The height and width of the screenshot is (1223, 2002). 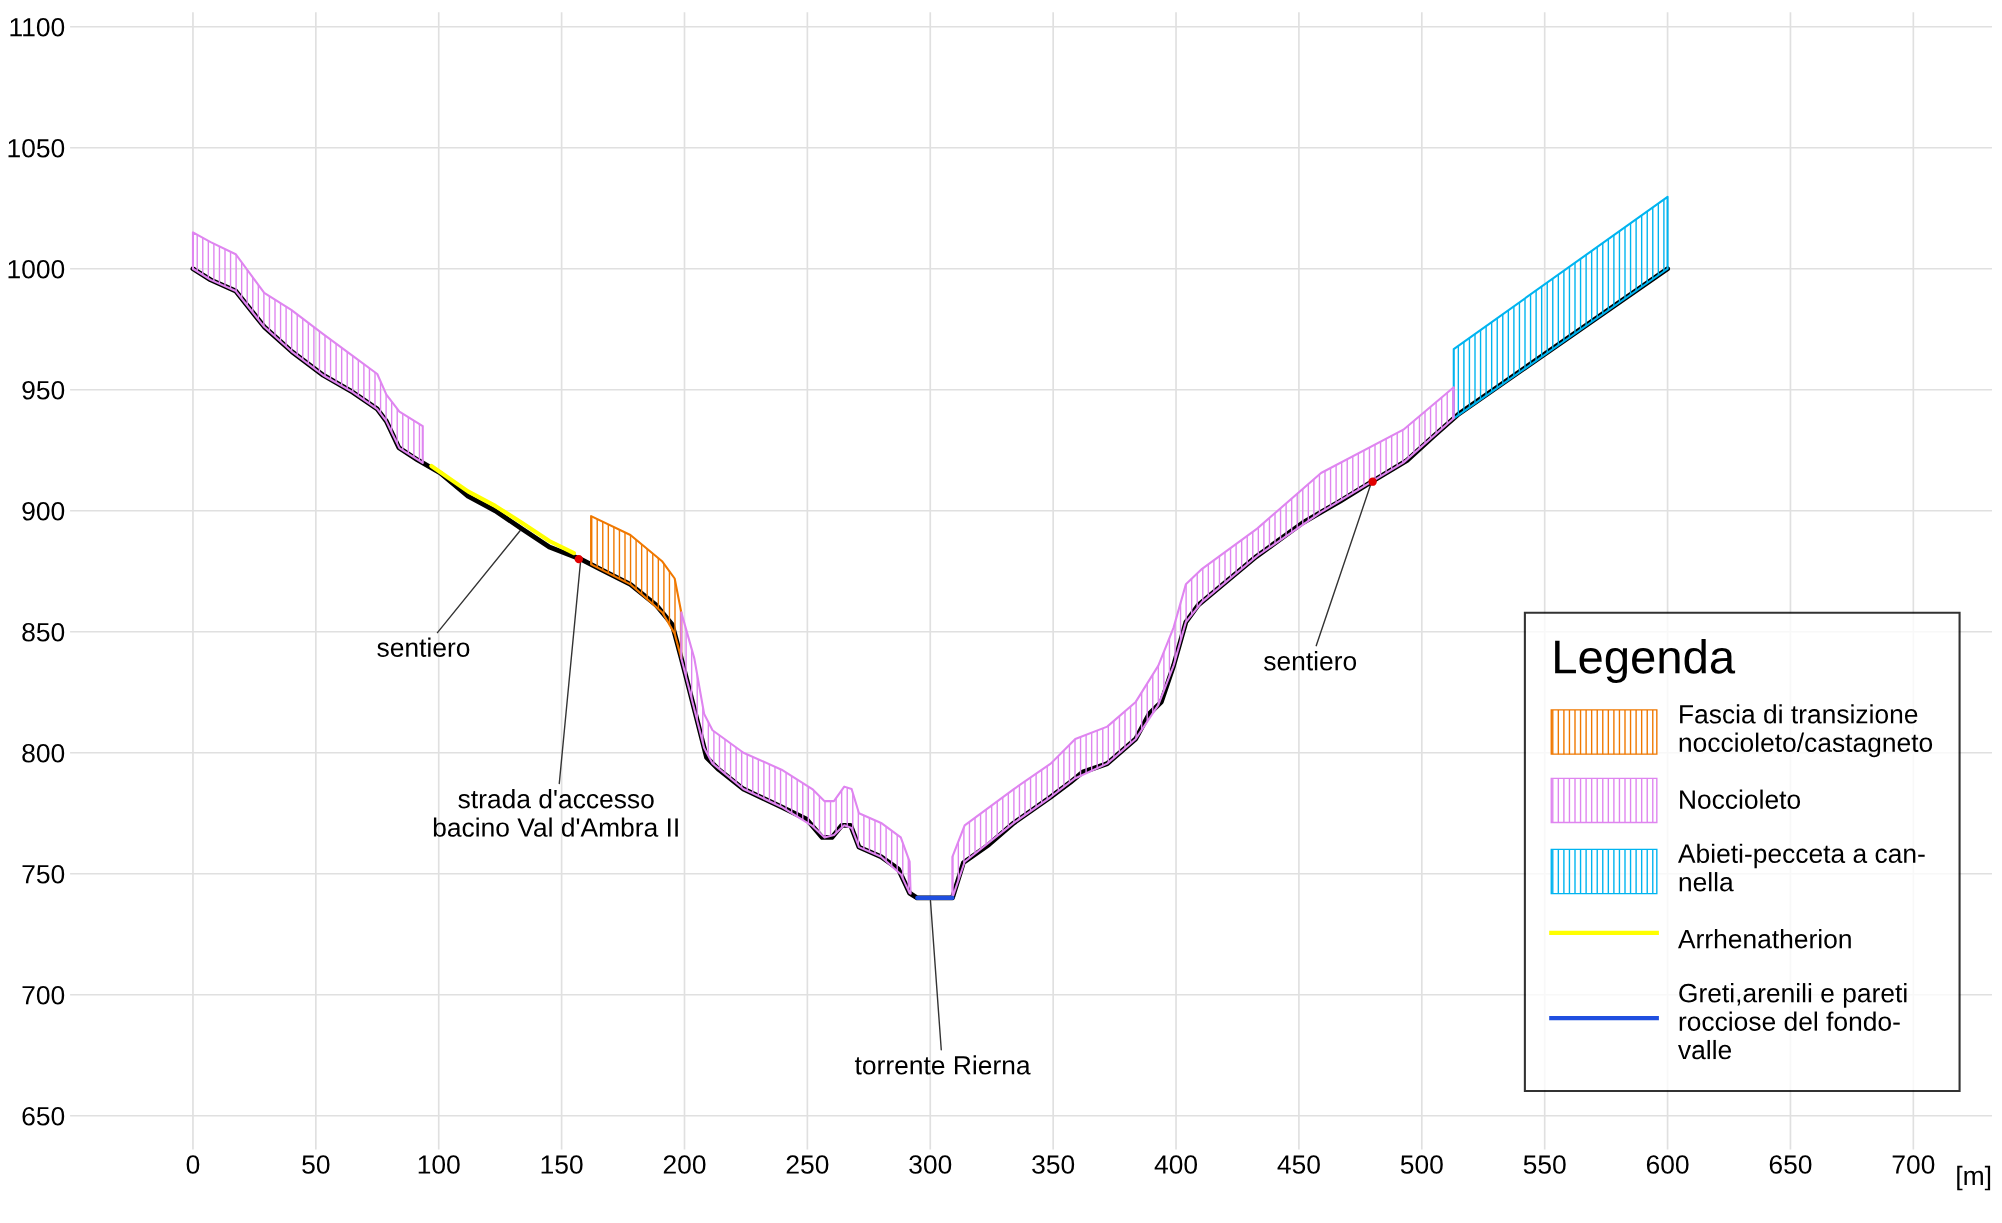 I want to click on legend-label: Fascia di transizione noccioleto/castagneto, so click(x=1806, y=731).